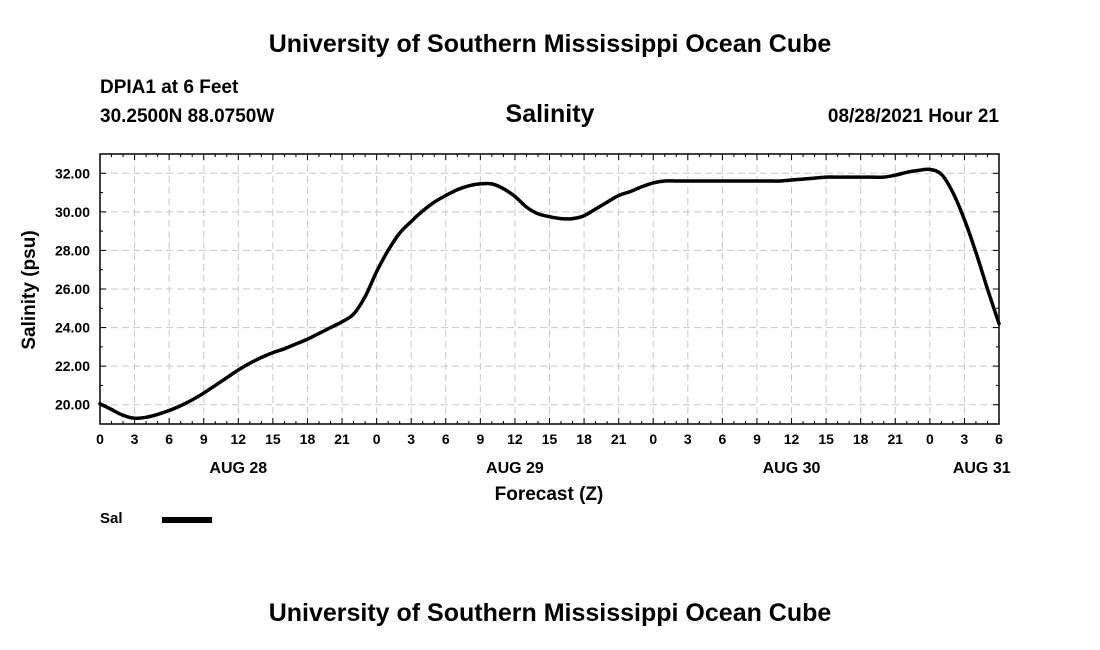  What do you see at coordinates (792, 468) in the screenshot?
I see `x-day-label: AUG 30` at bounding box center [792, 468].